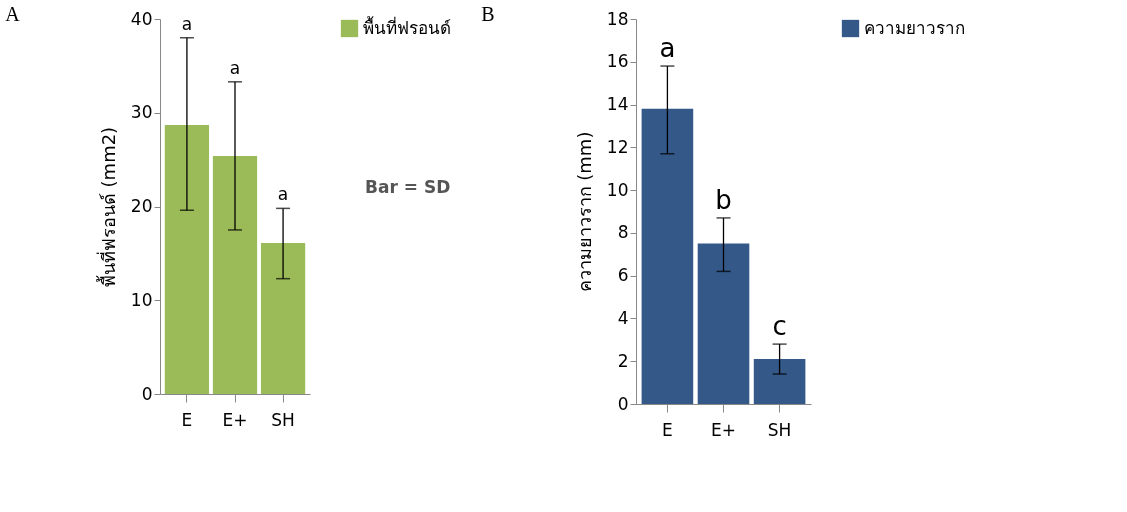 This screenshot has width=1127, height=512. What do you see at coordinates (107, 207) in the screenshot?
I see `y-axis-title: พื้นที่ฟรอนด์ (mm2)` at bounding box center [107, 207].